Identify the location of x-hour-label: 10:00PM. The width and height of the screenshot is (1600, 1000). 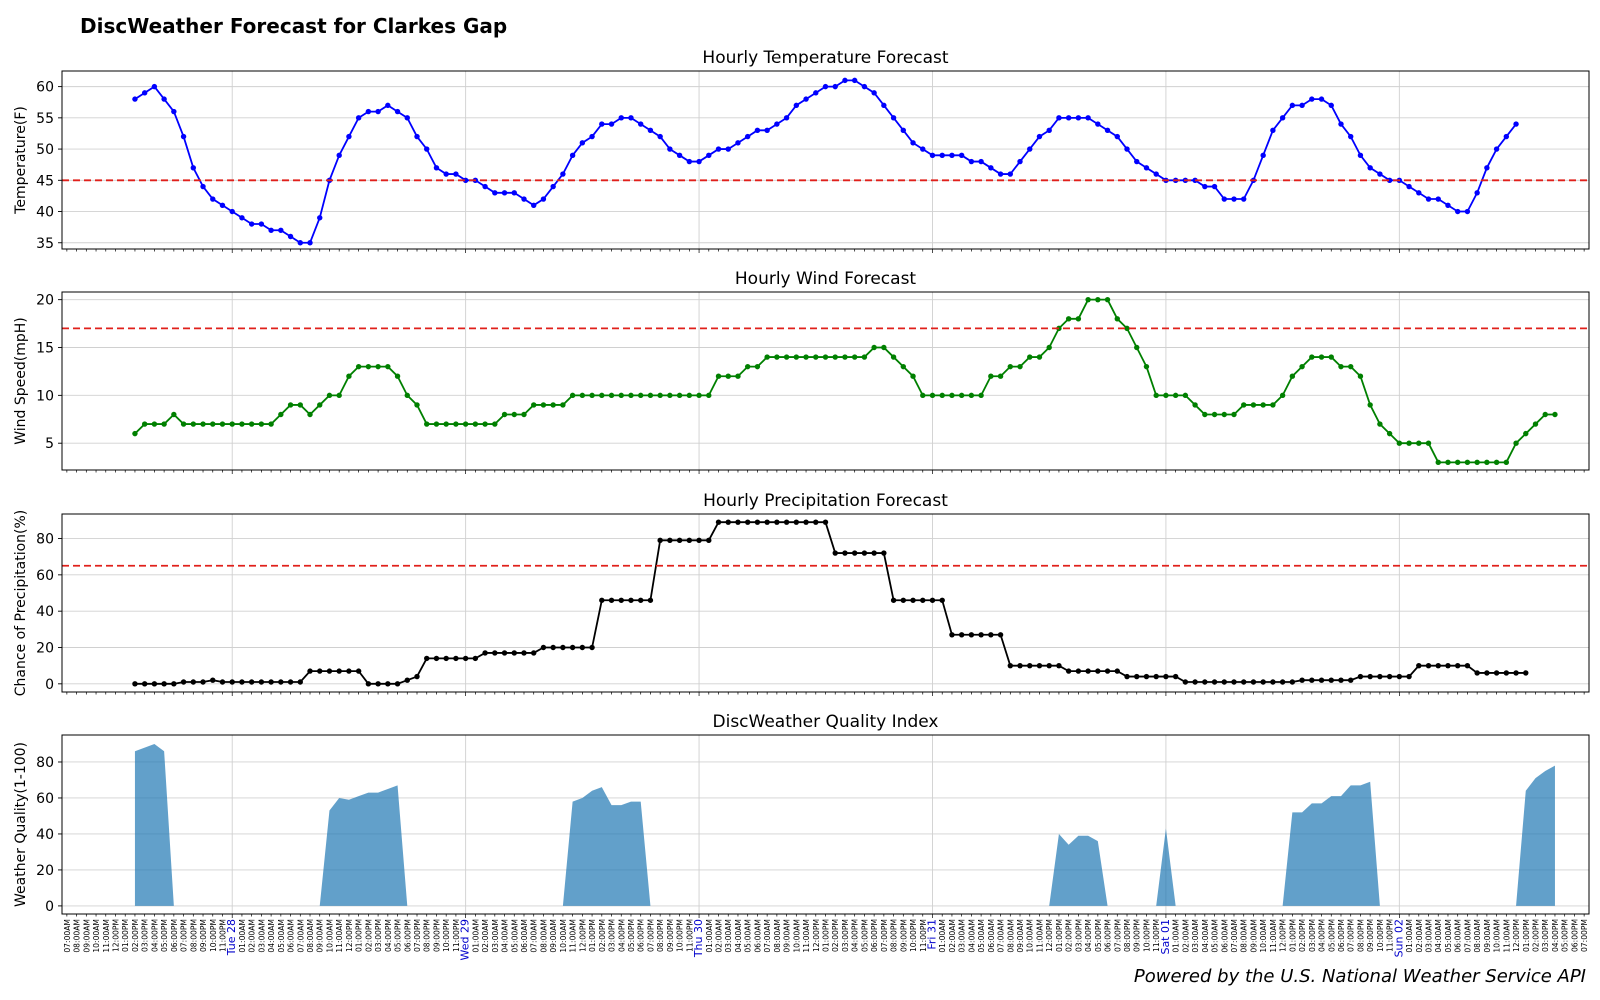
(213, 935).